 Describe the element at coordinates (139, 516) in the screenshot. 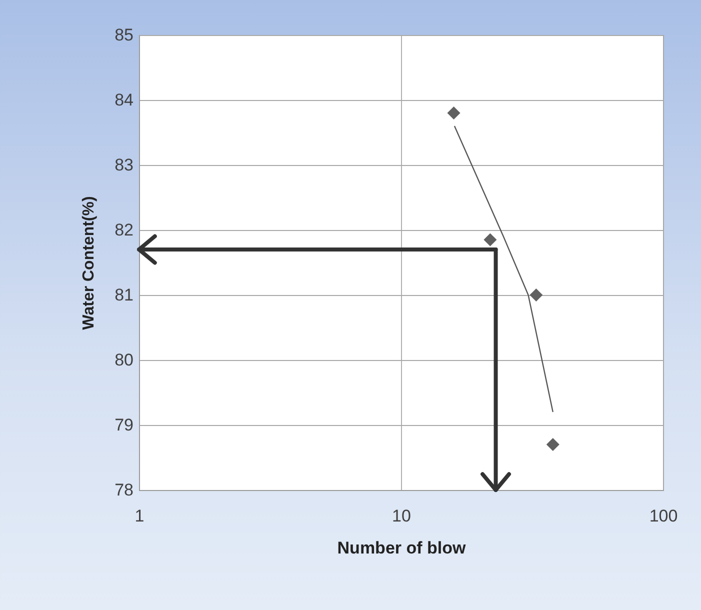

I see `x-tick-label: 1` at that location.